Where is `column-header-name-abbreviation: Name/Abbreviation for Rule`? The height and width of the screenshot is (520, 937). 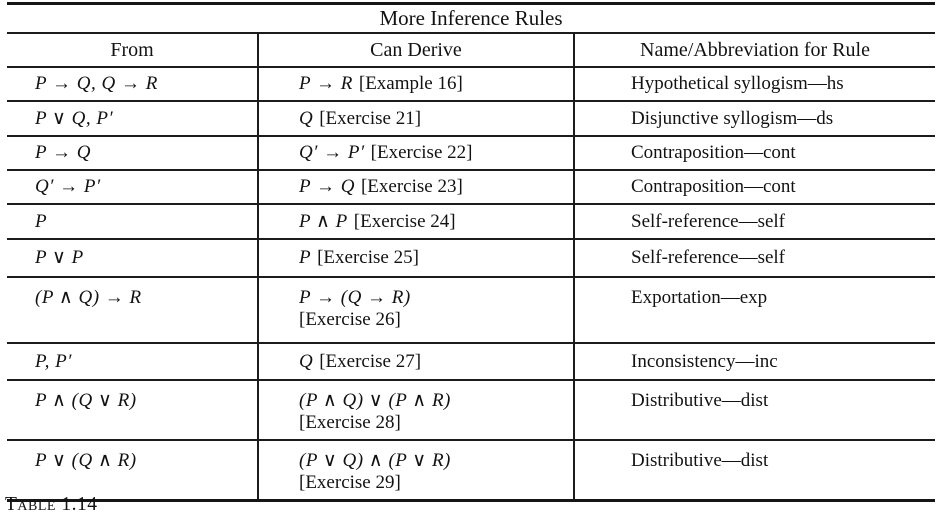
column-header-name-abbreviation: Name/Abbreviation for Rule is located at coordinates (755, 50).